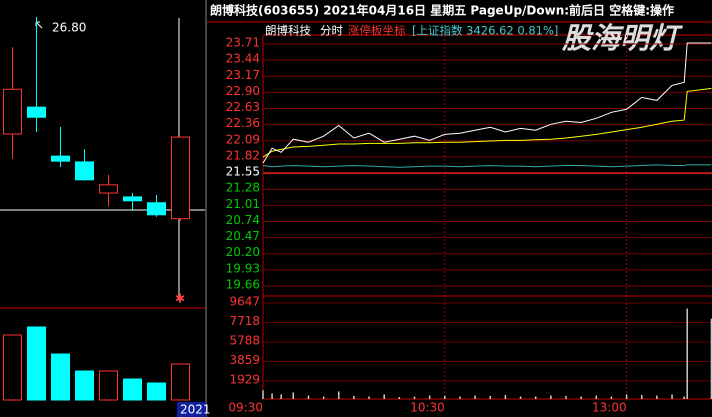 This screenshot has width=712, height=417. I want to click on index-info: [上证指数 3426.62 0.81%], so click(485, 31).